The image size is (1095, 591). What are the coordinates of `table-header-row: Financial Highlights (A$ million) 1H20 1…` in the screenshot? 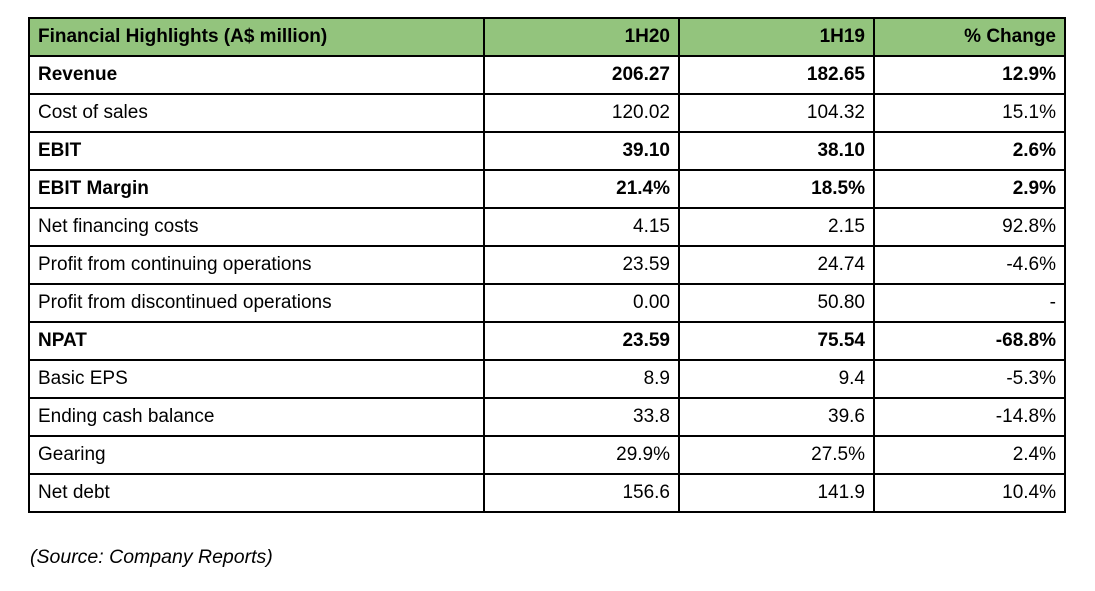 It's located at (547, 37).